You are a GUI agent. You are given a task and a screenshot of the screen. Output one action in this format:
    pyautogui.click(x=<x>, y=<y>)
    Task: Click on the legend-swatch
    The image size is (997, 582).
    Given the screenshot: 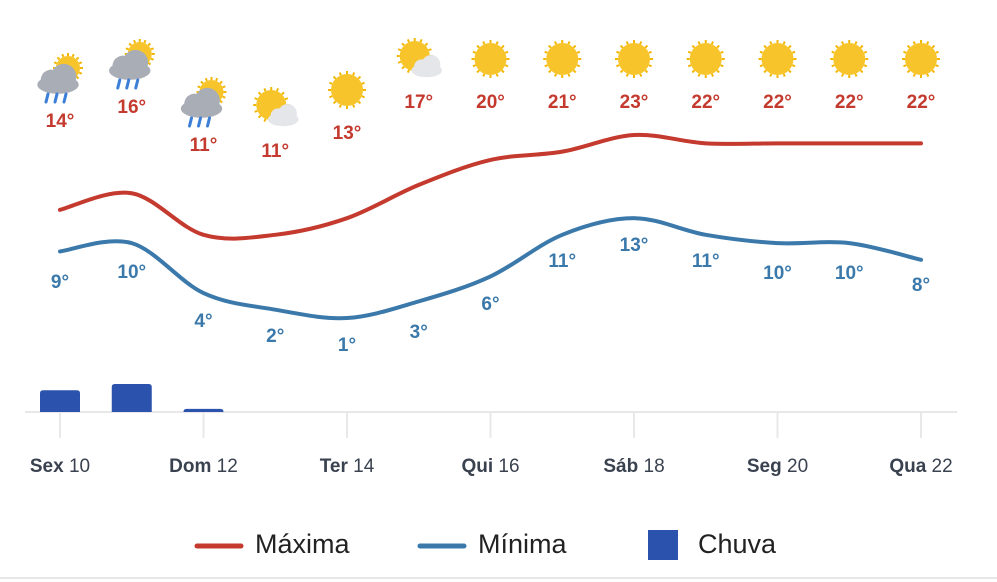 What is the action you would take?
    pyautogui.click(x=663, y=545)
    